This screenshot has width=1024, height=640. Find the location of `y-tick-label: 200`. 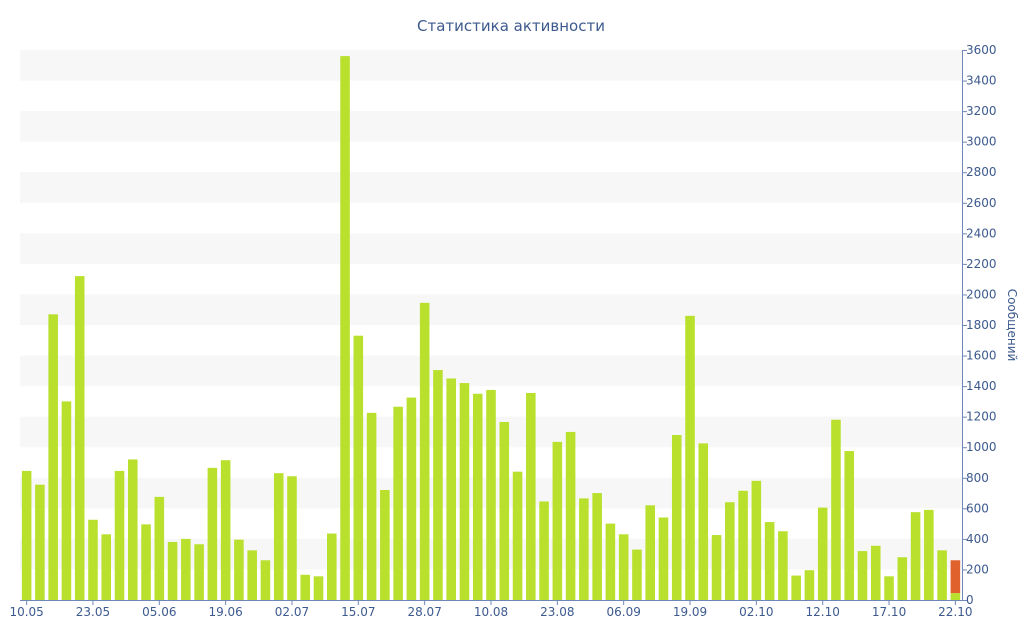

y-tick-label: 200 is located at coordinates (977, 569).